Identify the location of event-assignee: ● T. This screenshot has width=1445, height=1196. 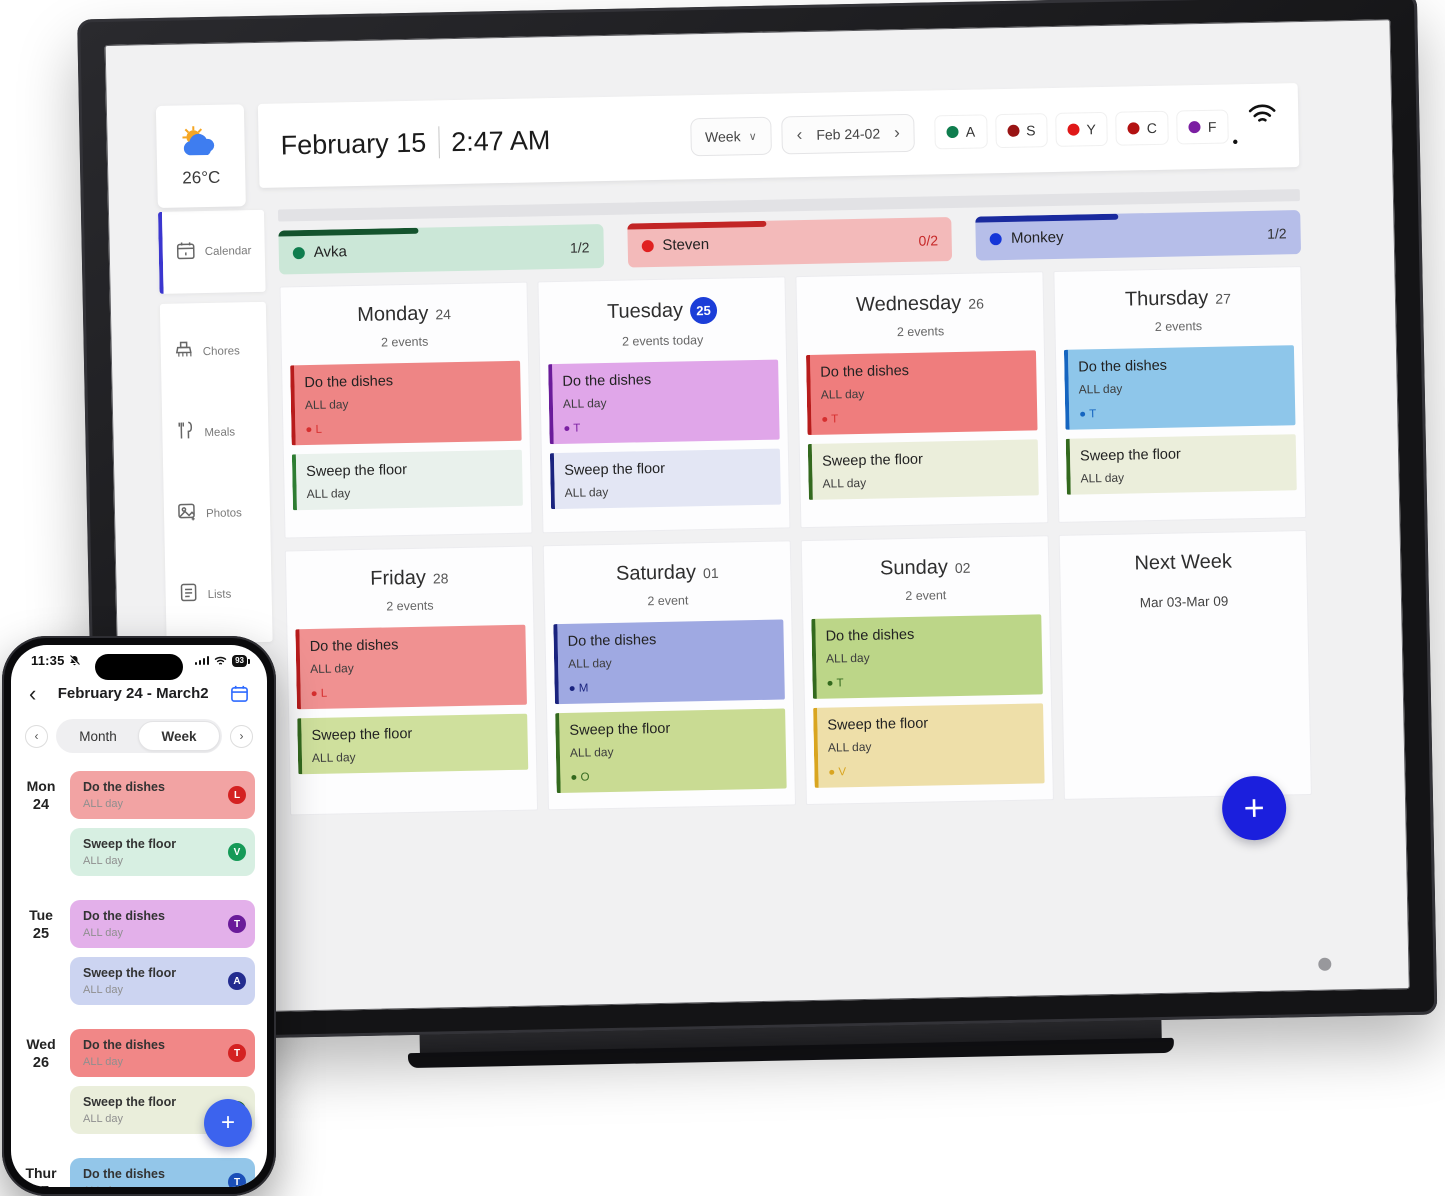
(924, 418).